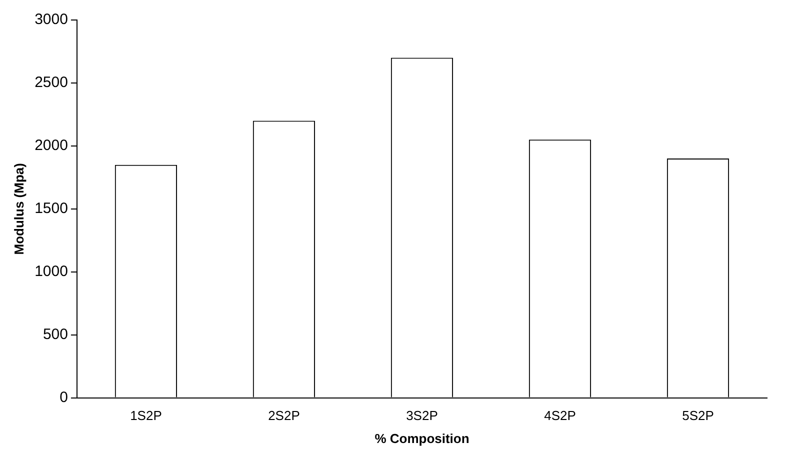  Describe the element at coordinates (560, 416) in the screenshot. I see `x-tick-label: 4S2P` at that location.